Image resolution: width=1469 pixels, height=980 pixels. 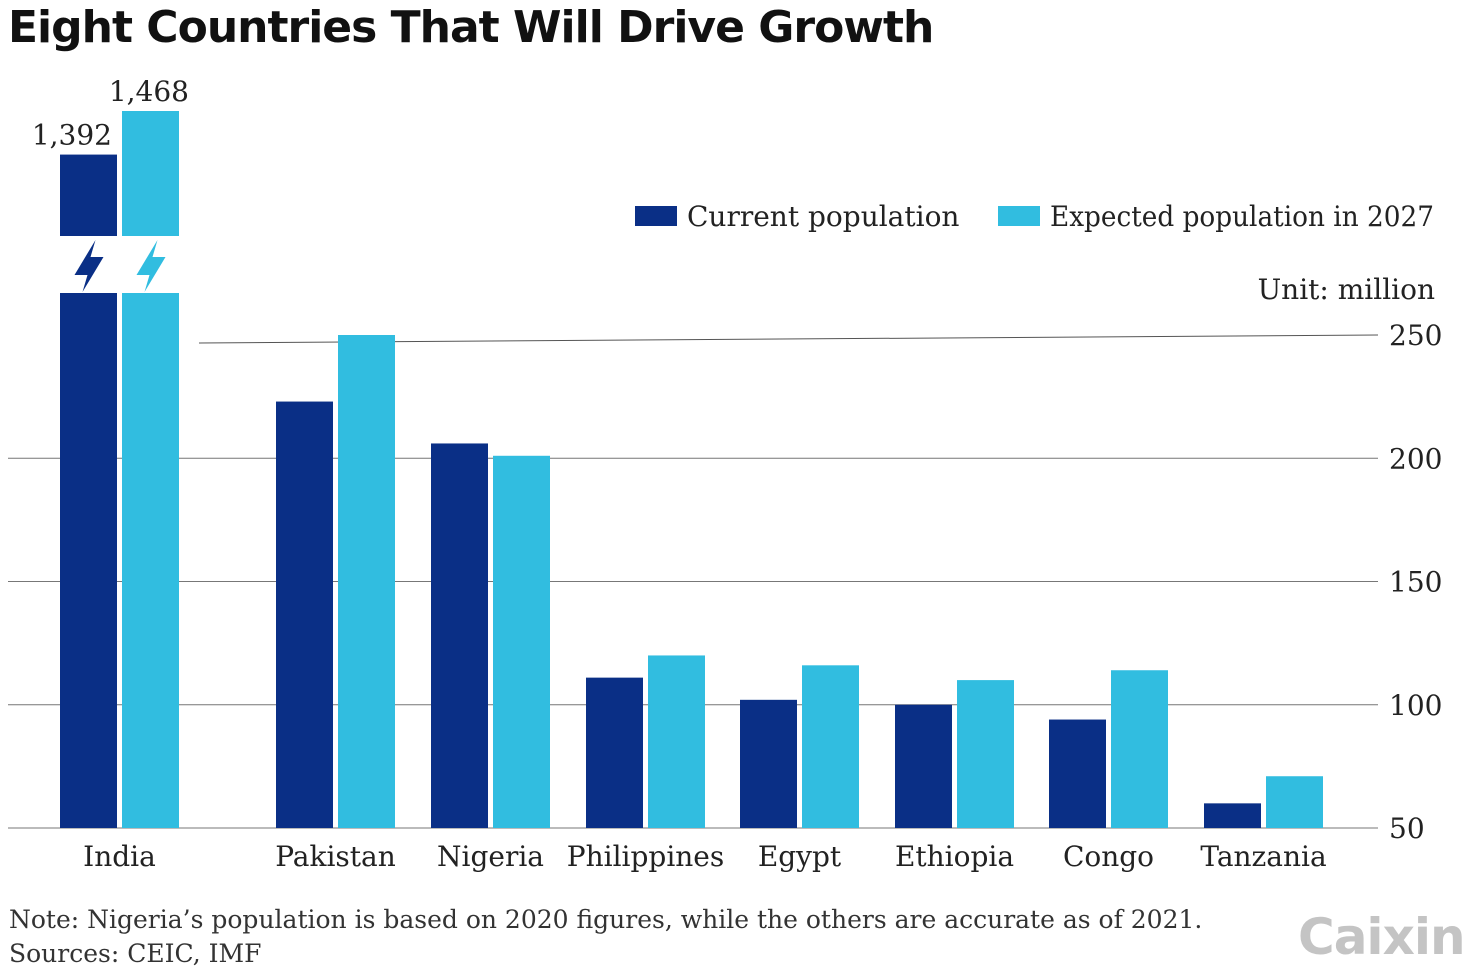 I want to click on sources-text: Sources: CEIC, IMF, so click(x=135, y=953).